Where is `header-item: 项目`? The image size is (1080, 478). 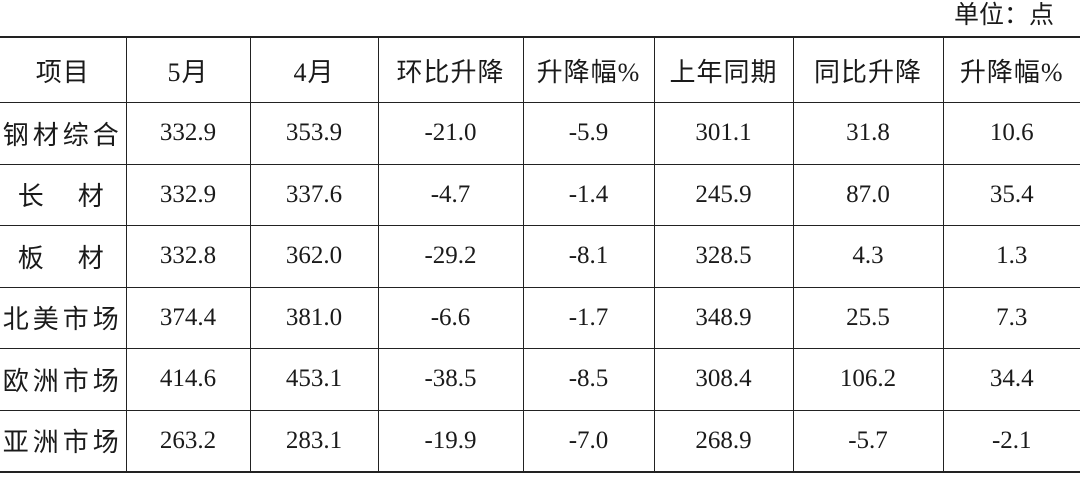
header-item: 项目 is located at coordinates (63, 69).